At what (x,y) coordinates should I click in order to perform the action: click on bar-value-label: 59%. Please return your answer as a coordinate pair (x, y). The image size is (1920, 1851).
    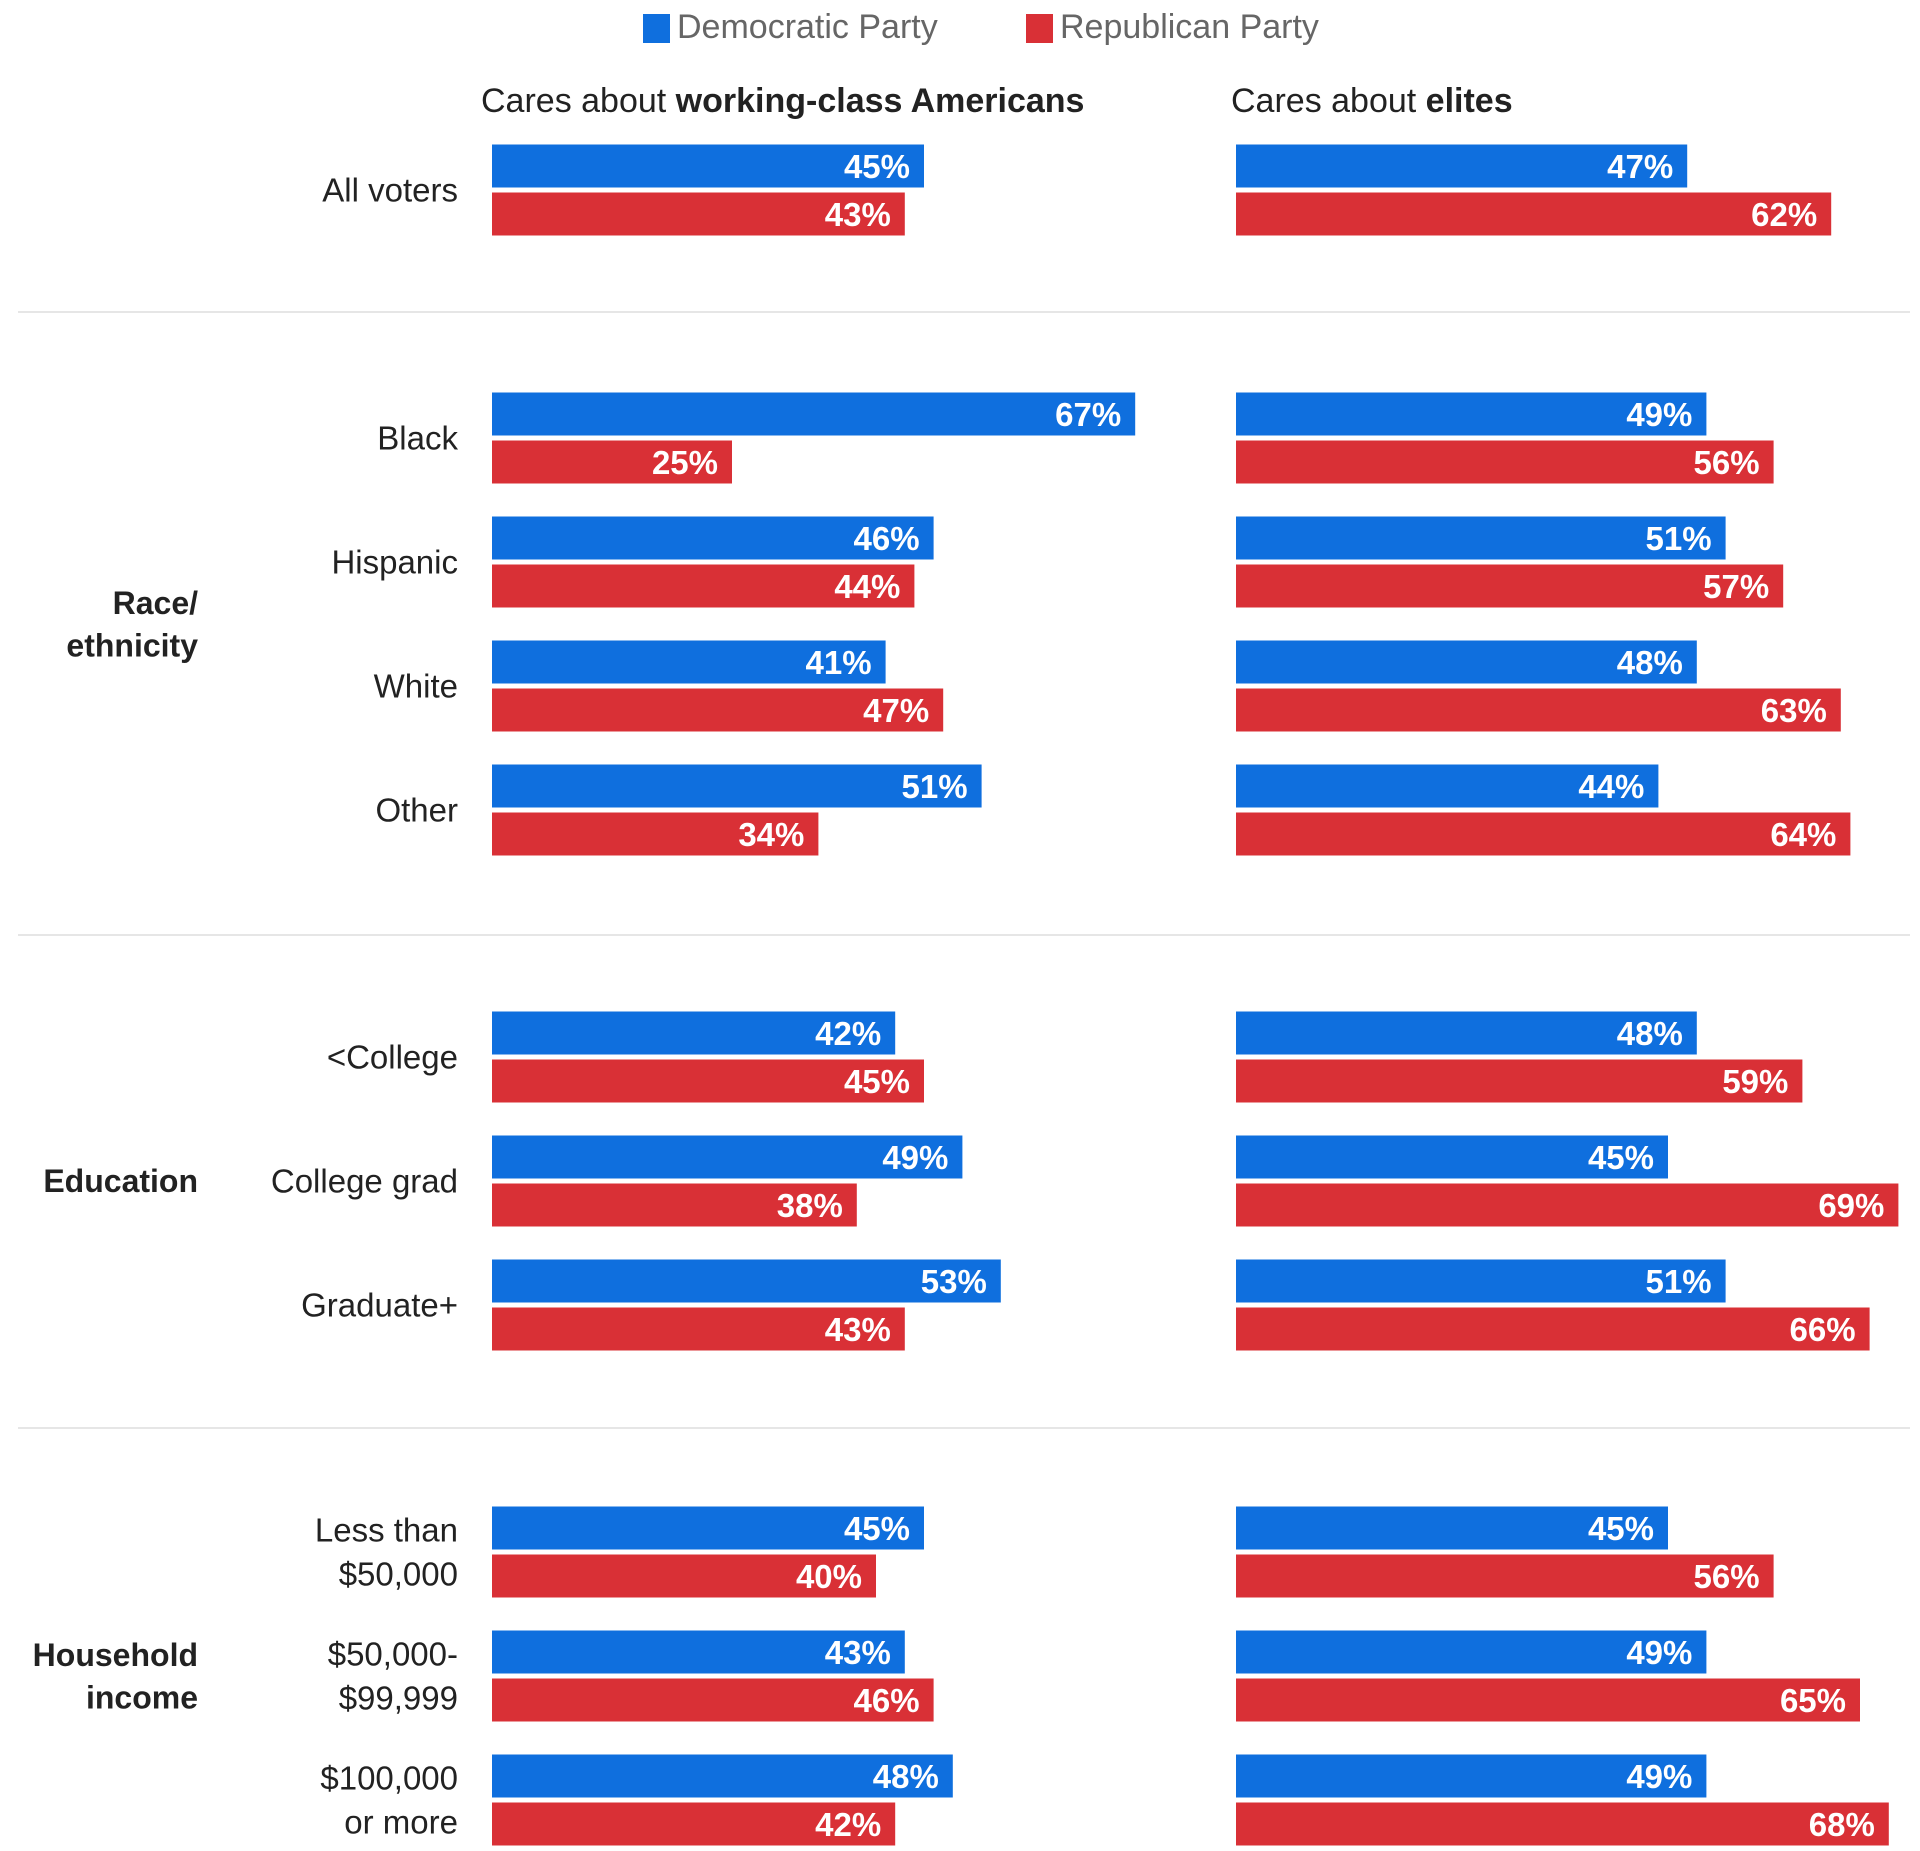
    Looking at the image, I should click on (1755, 1081).